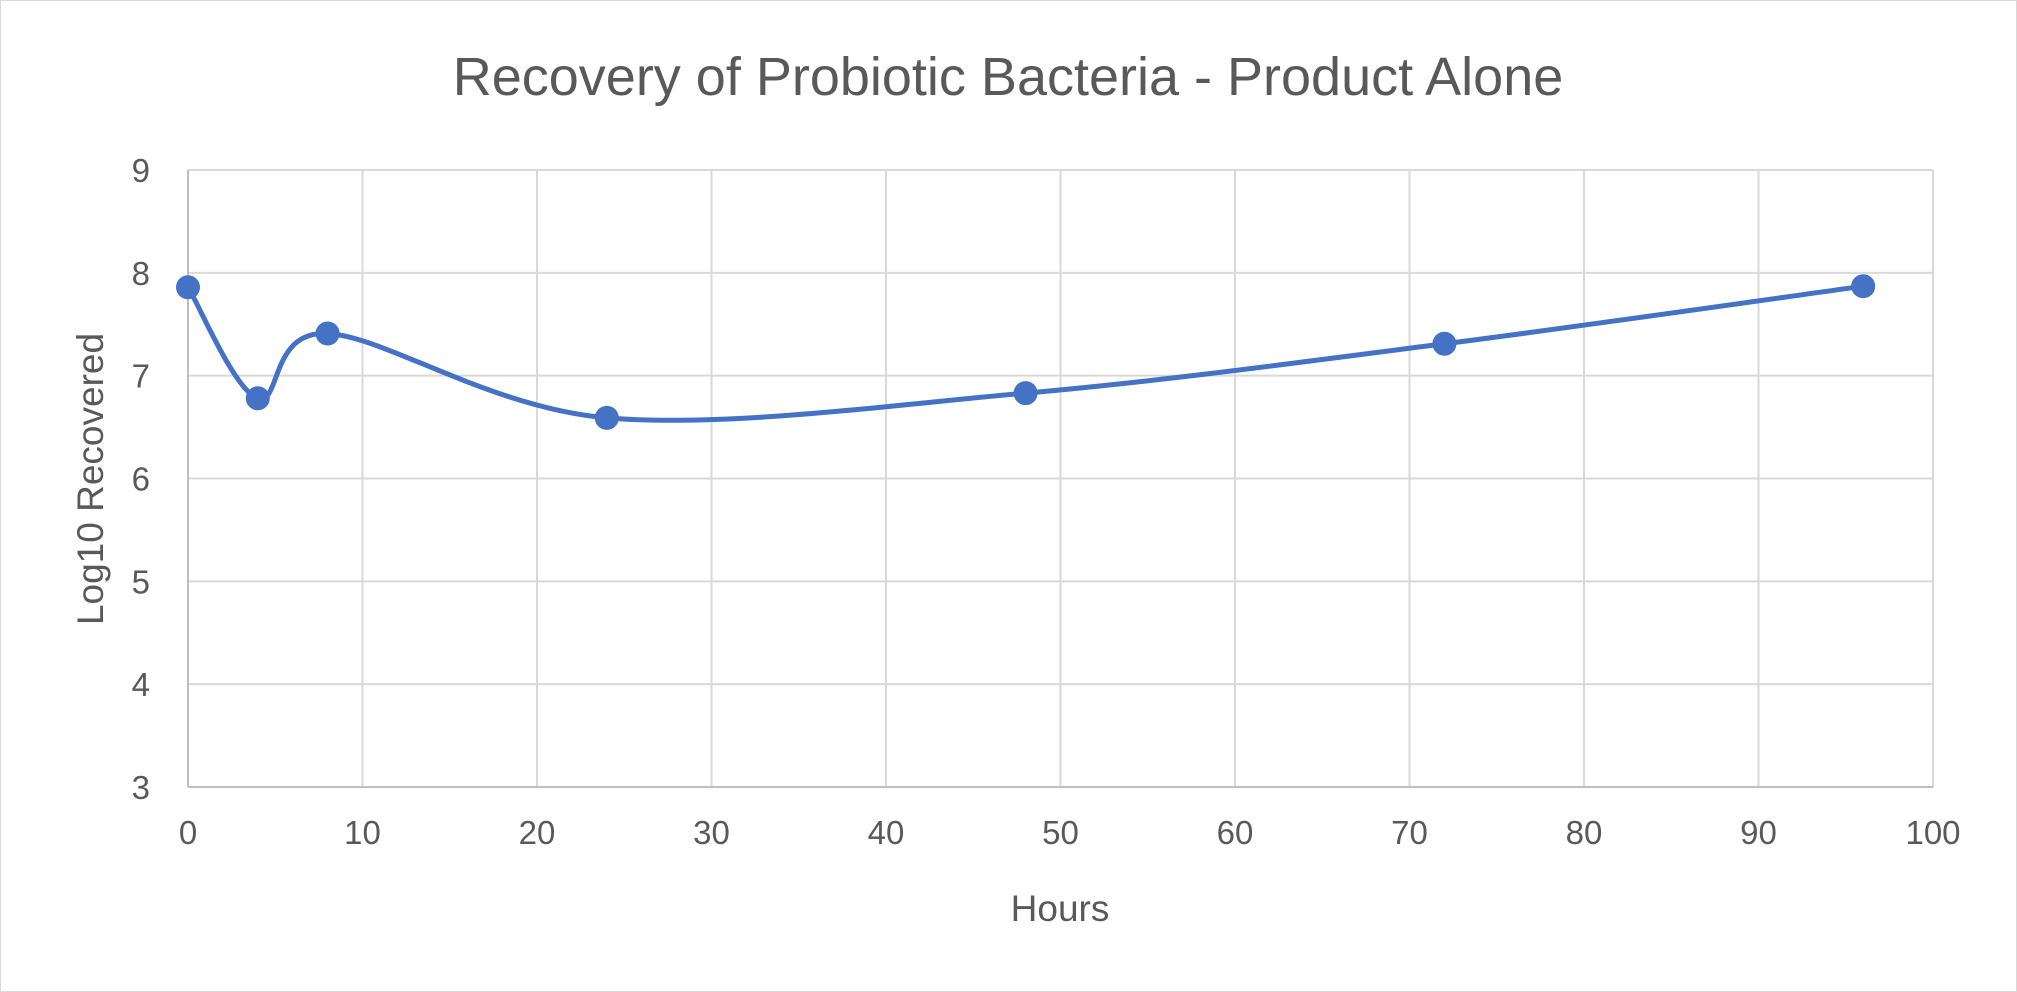 The height and width of the screenshot is (992, 2017). Describe the element at coordinates (362, 832) in the screenshot. I see `x-tick-label: 10` at that location.